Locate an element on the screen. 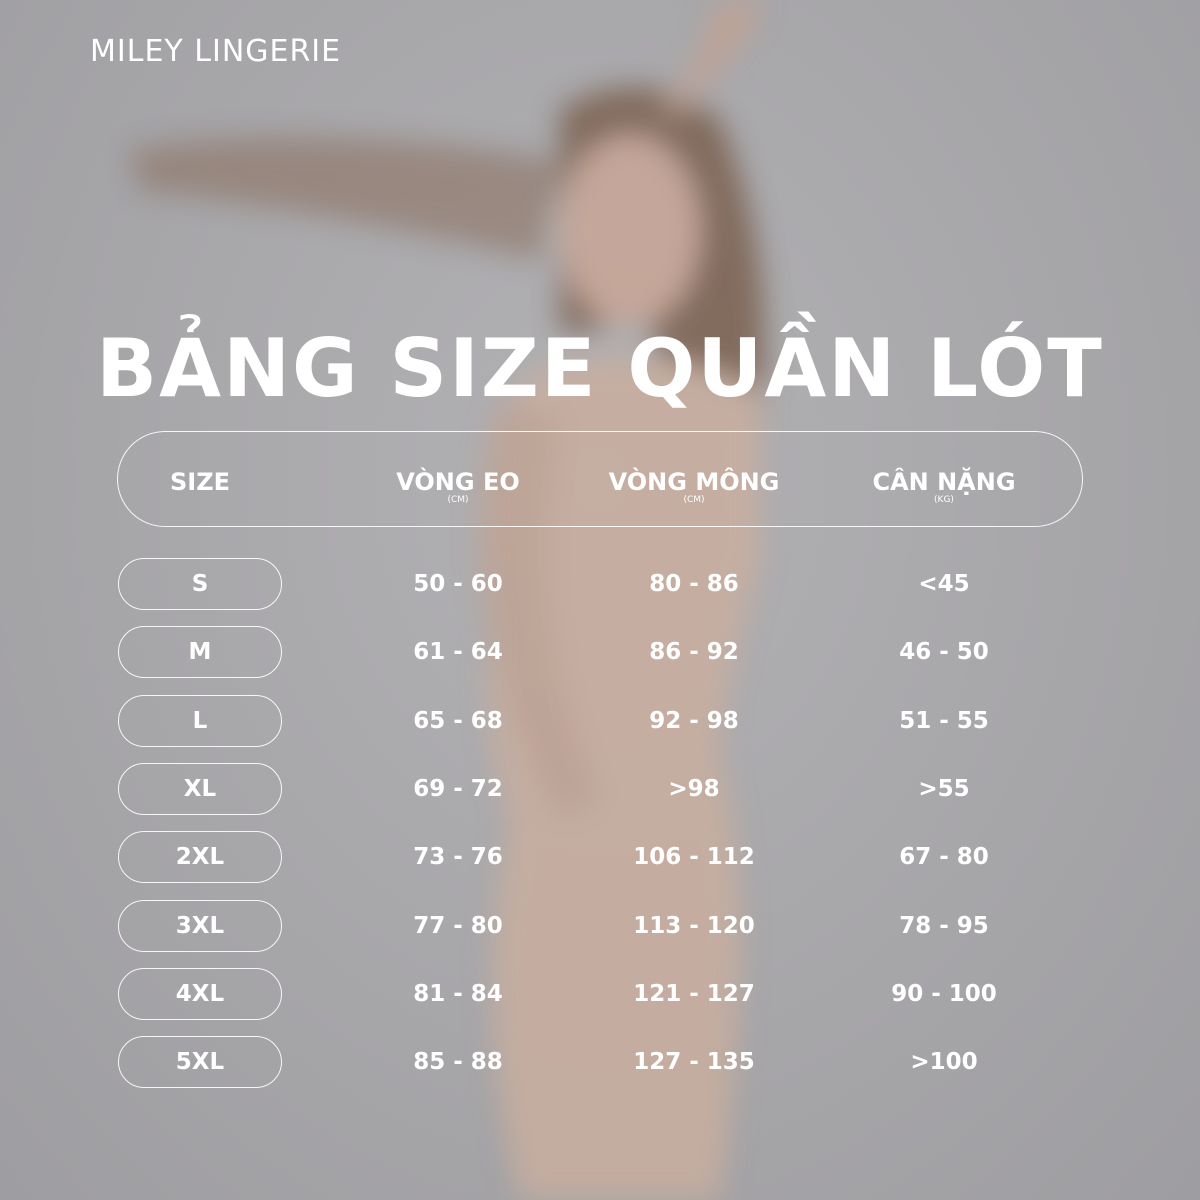 The width and height of the screenshot is (1200, 1200). table-header is located at coordinates (600, 479).